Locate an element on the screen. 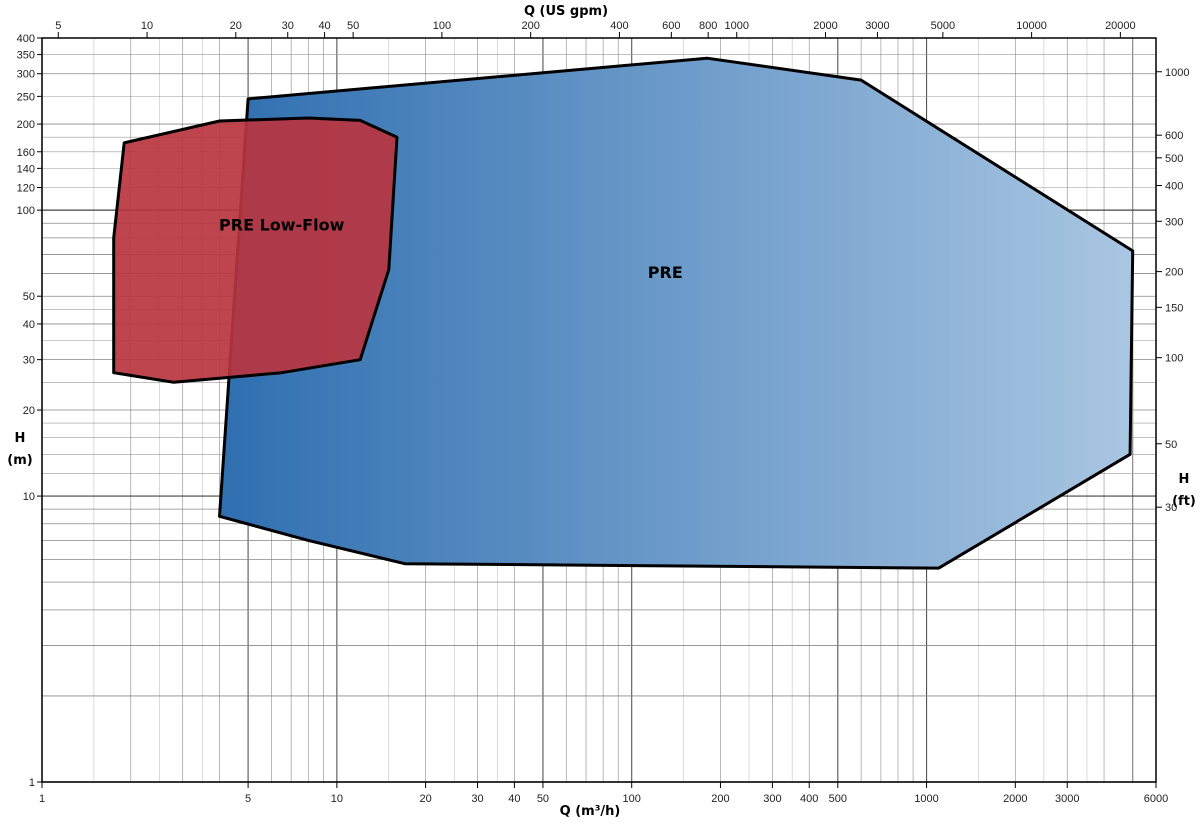 The height and width of the screenshot is (825, 1204). x-top-tick-label: 5000 is located at coordinates (943, 26).